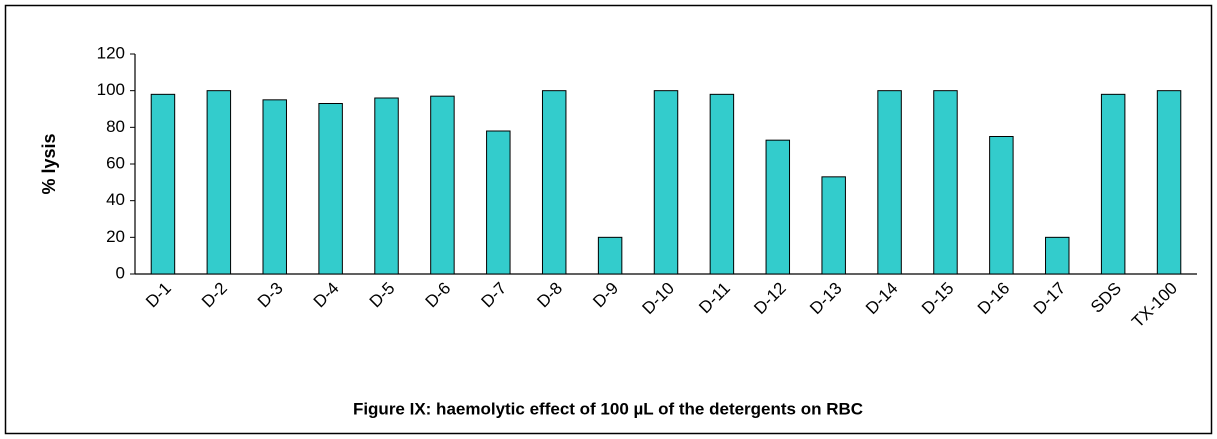  I want to click on y-tick-label: 0, so click(120, 272).